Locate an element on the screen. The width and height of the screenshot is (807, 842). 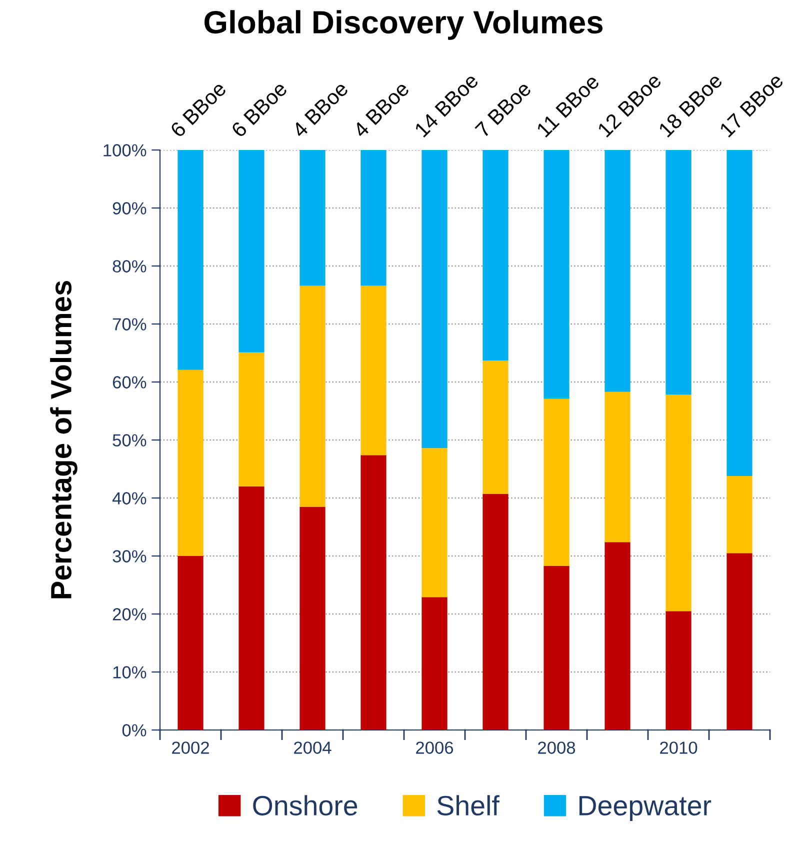
x-tick-label: 2010 is located at coordinates (679, 748).